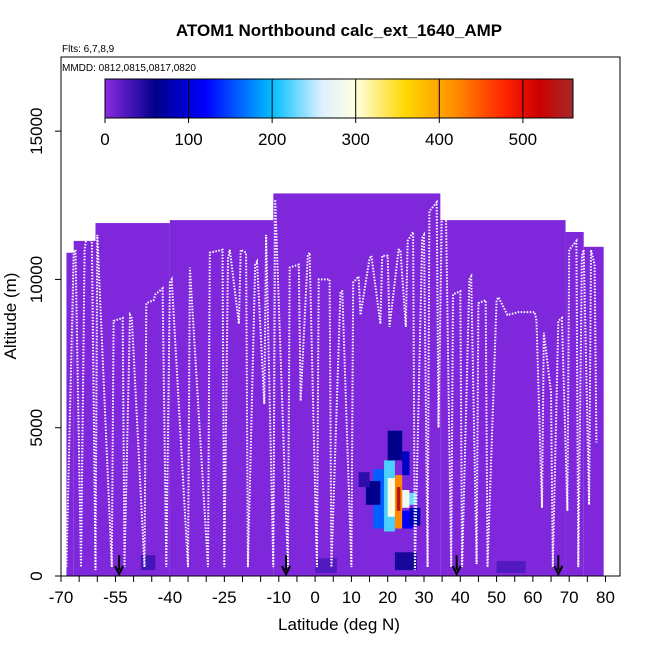 The image size is (650, 655). I want to click on x-tick-label-3: -25, so click(224, 597).